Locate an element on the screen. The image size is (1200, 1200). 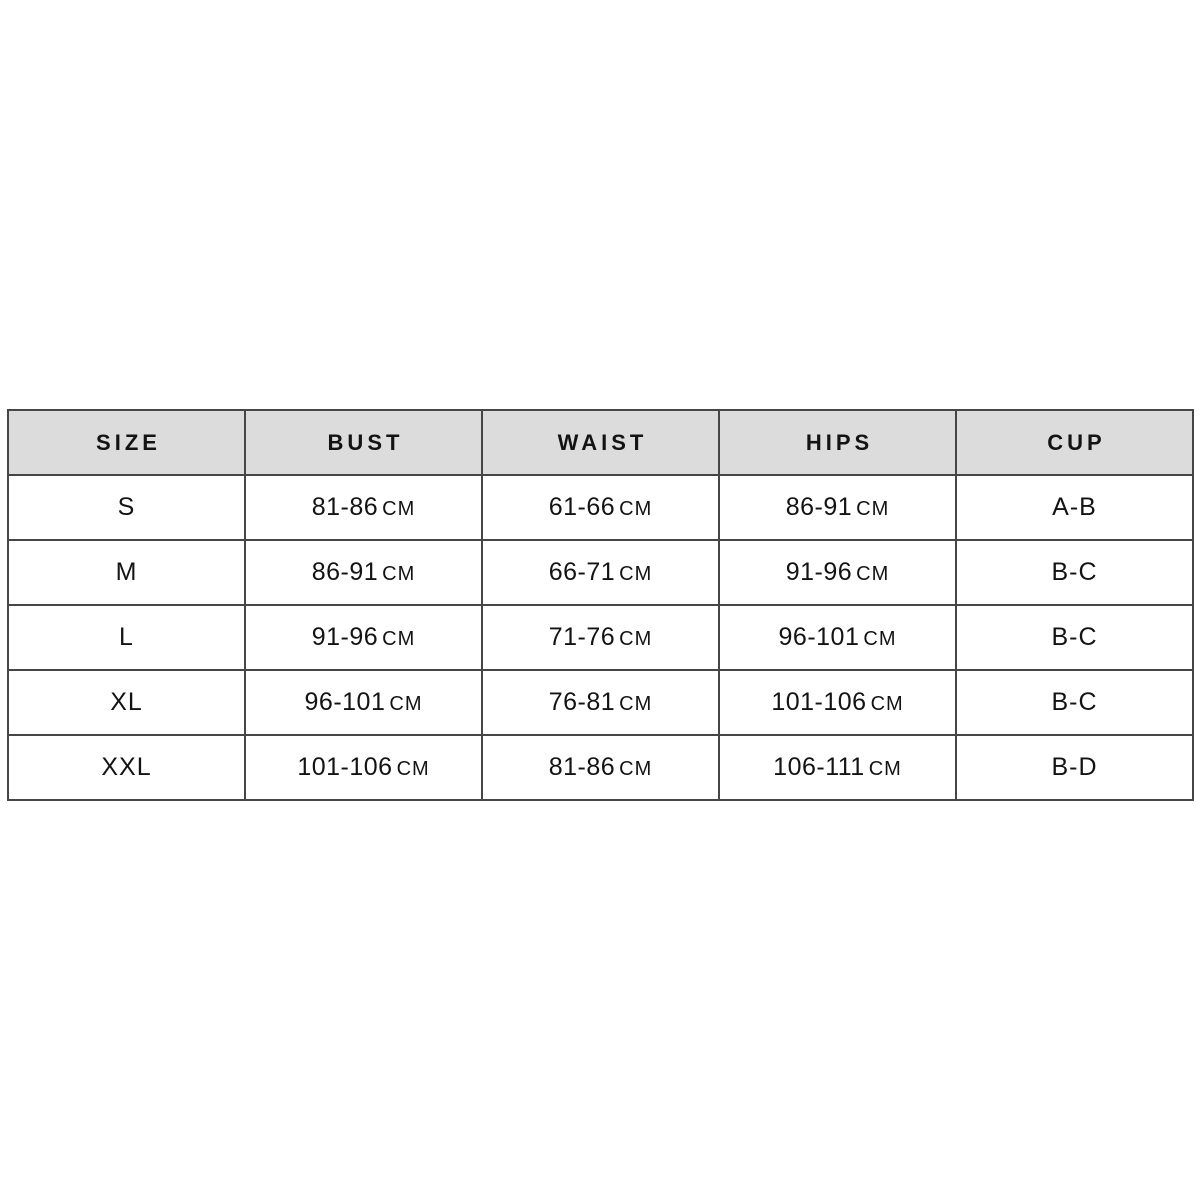
column-header-hips: HIPS is located at coordinates (837, 442).